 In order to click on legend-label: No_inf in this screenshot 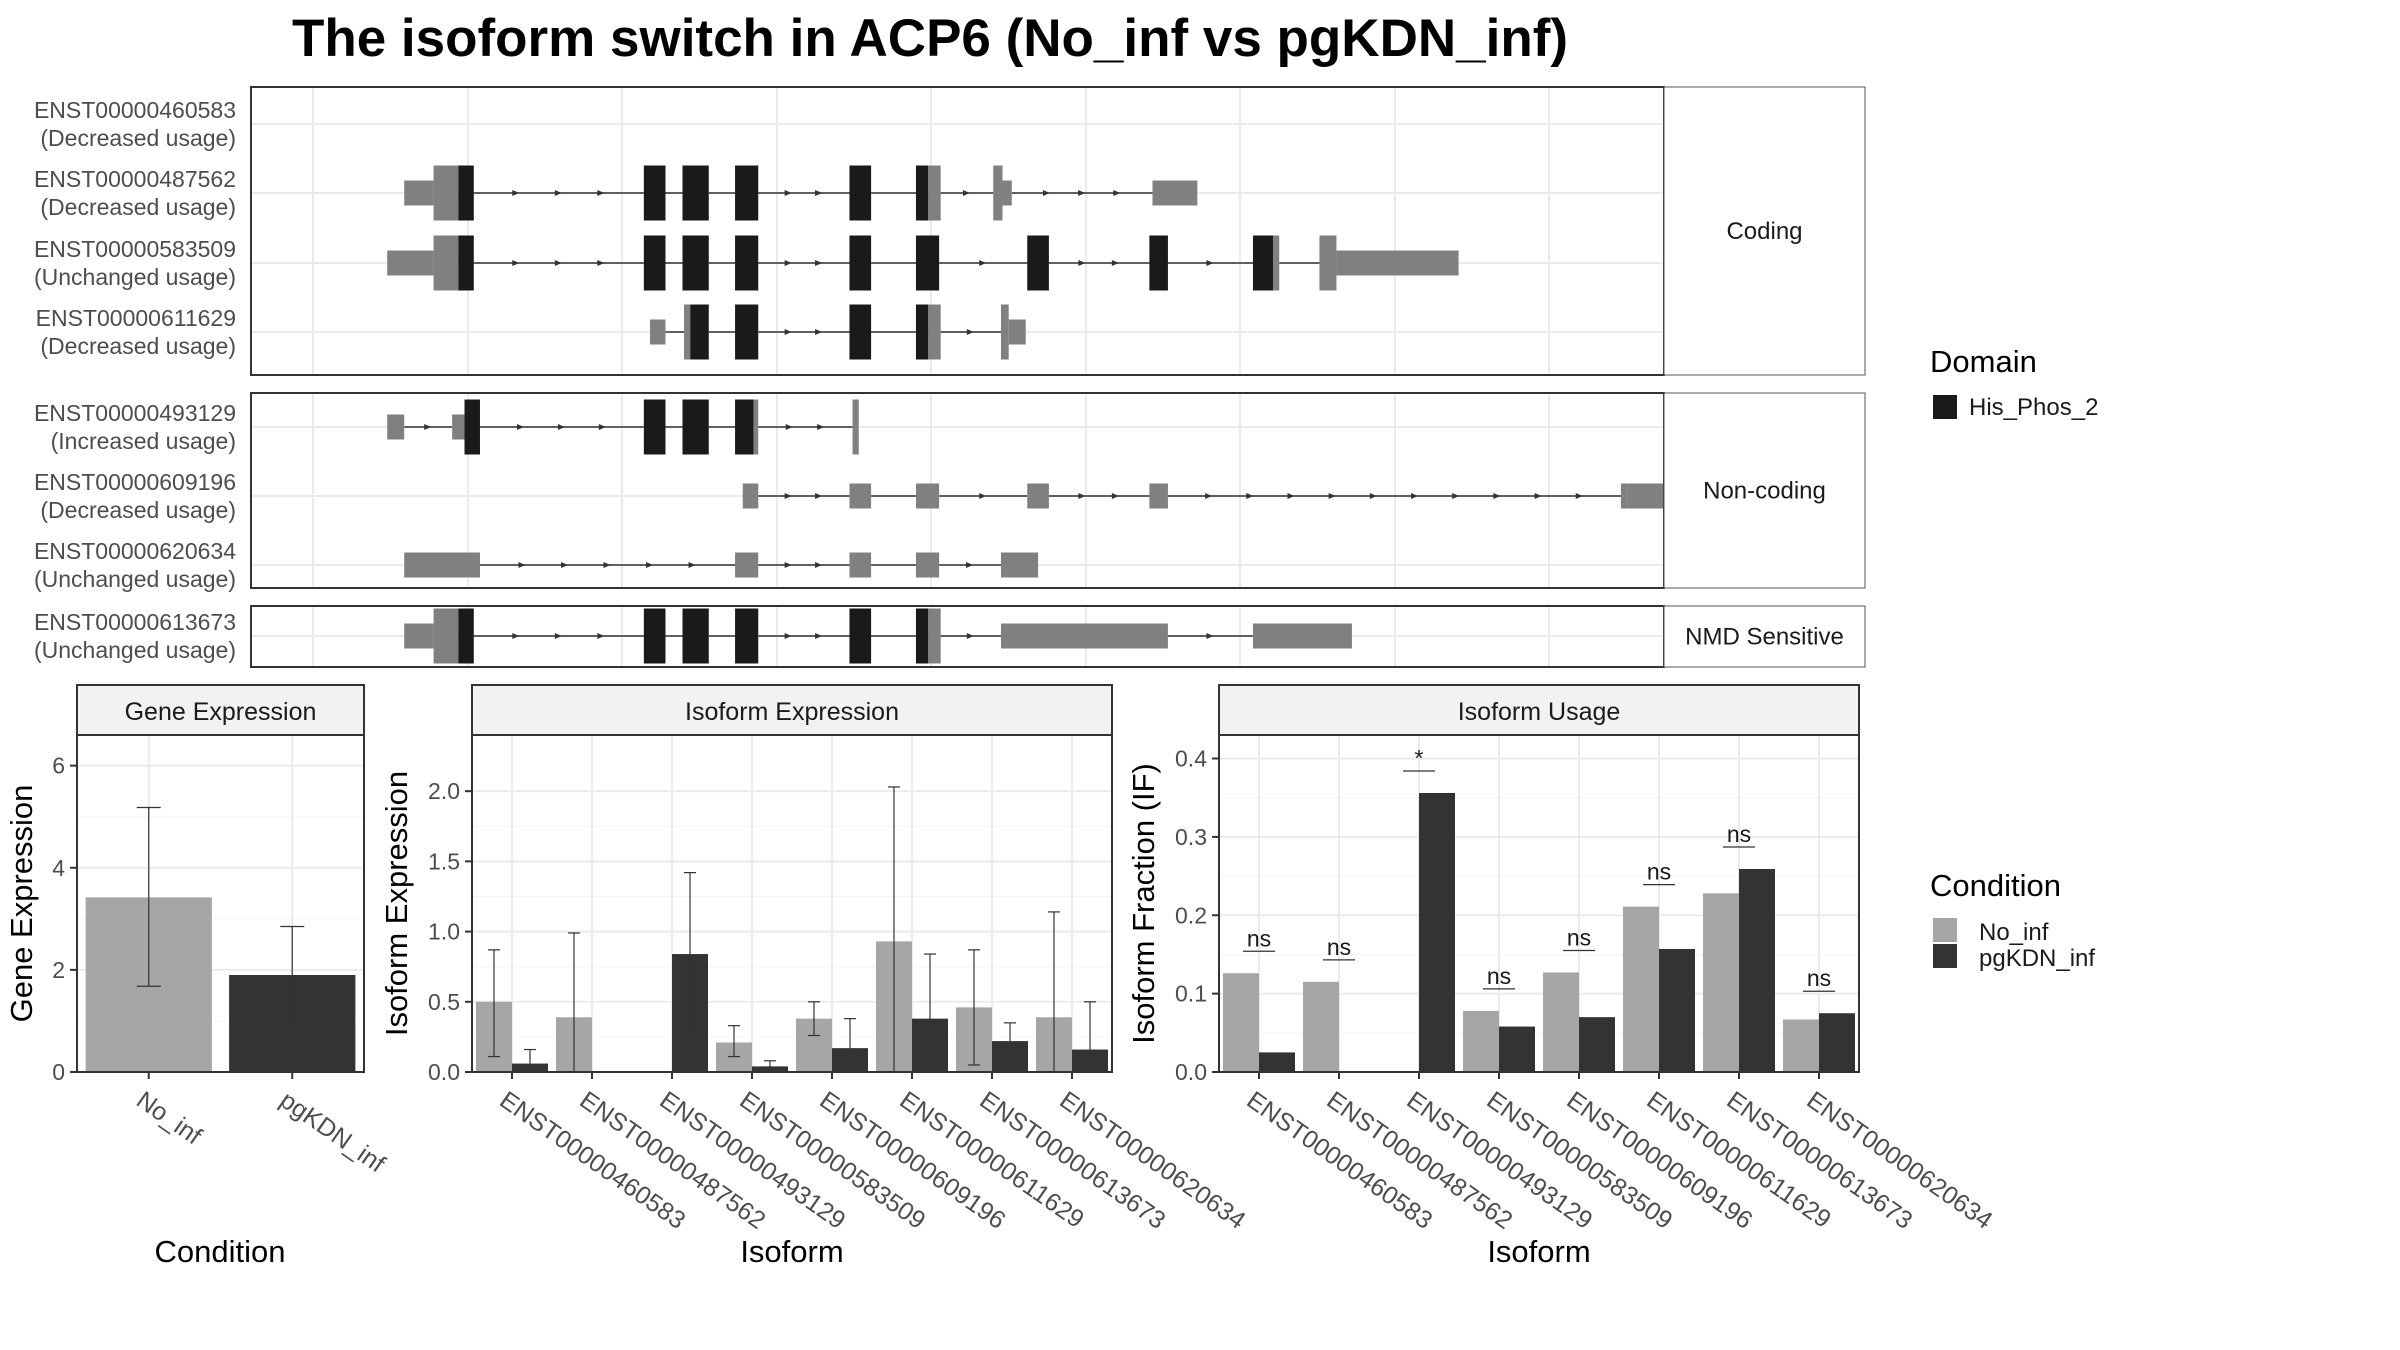, I will do `click(2014, 932)`.